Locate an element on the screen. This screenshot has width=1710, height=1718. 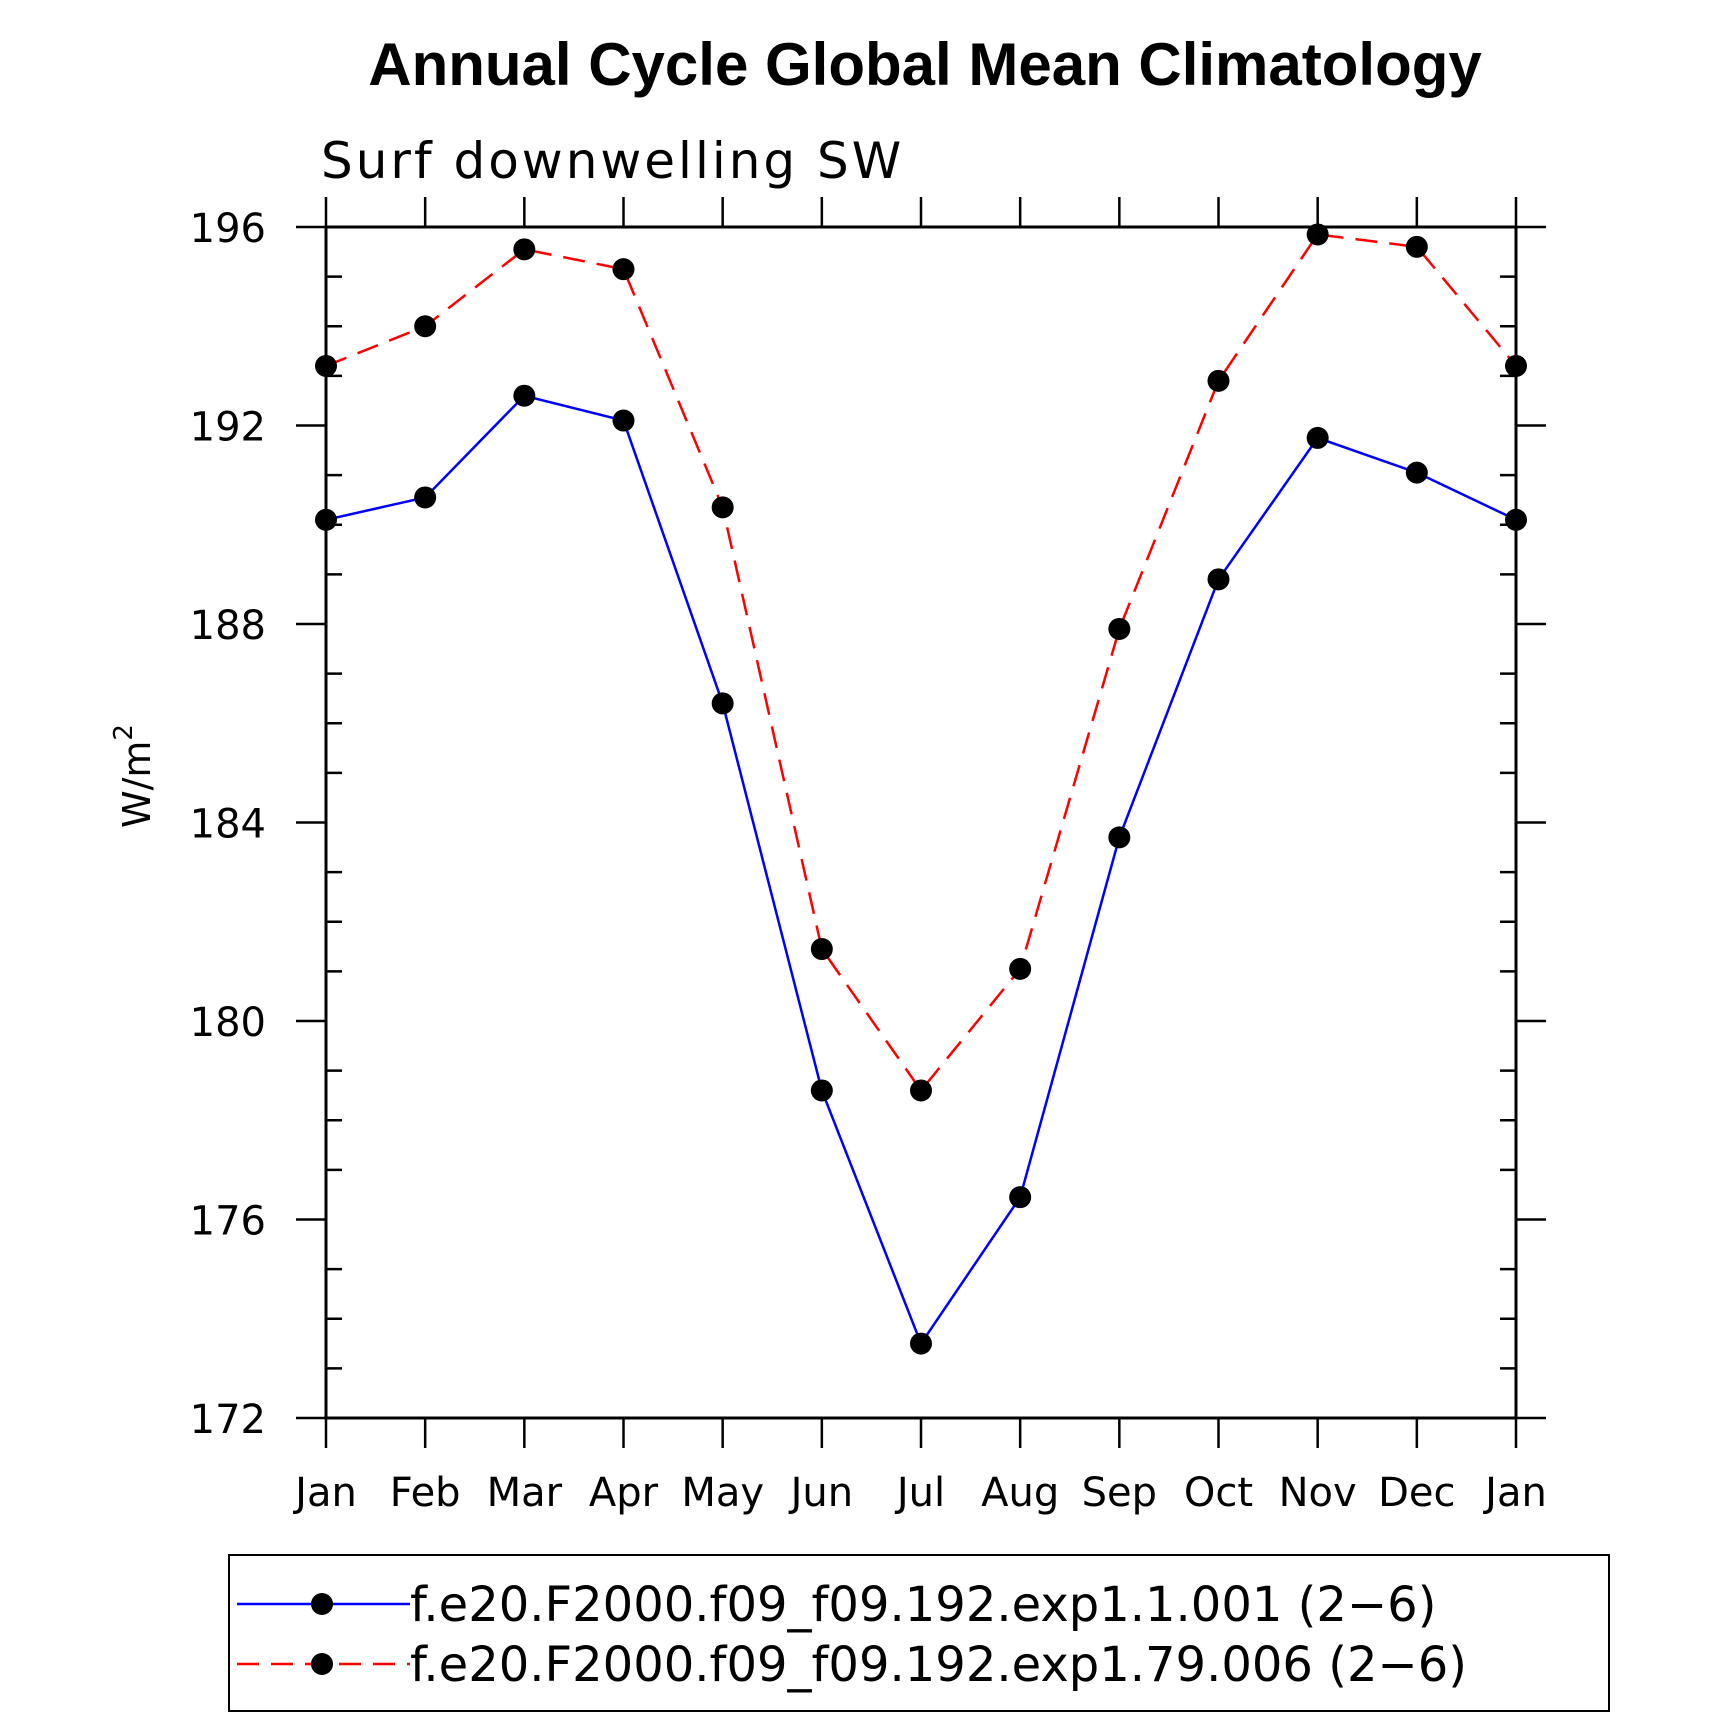
x-tick-label: Dec is located at coordinates (1416, 1493).